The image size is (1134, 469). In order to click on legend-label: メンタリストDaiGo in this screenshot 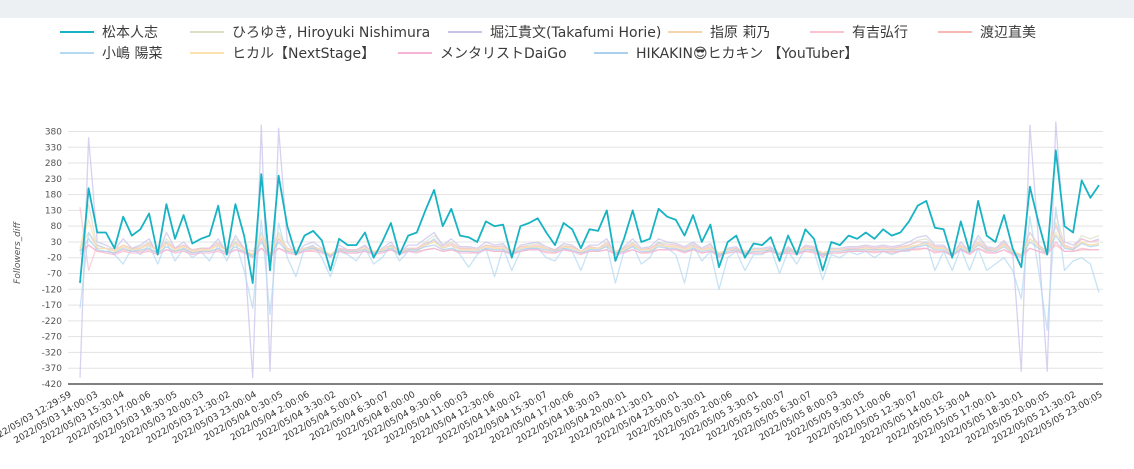, I will do `click(503, 54)`.